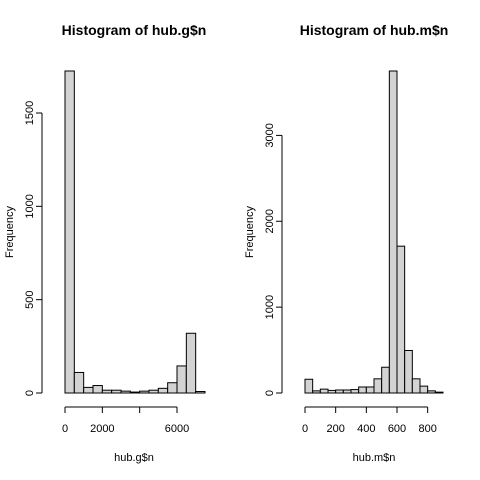 The height and width of the screenshot is (480, 480). What do you see at coordinates (374, 30) in the screenshot?
I see `chart-title: Histogram of hub.m$n` at bounding box center [374, 30].